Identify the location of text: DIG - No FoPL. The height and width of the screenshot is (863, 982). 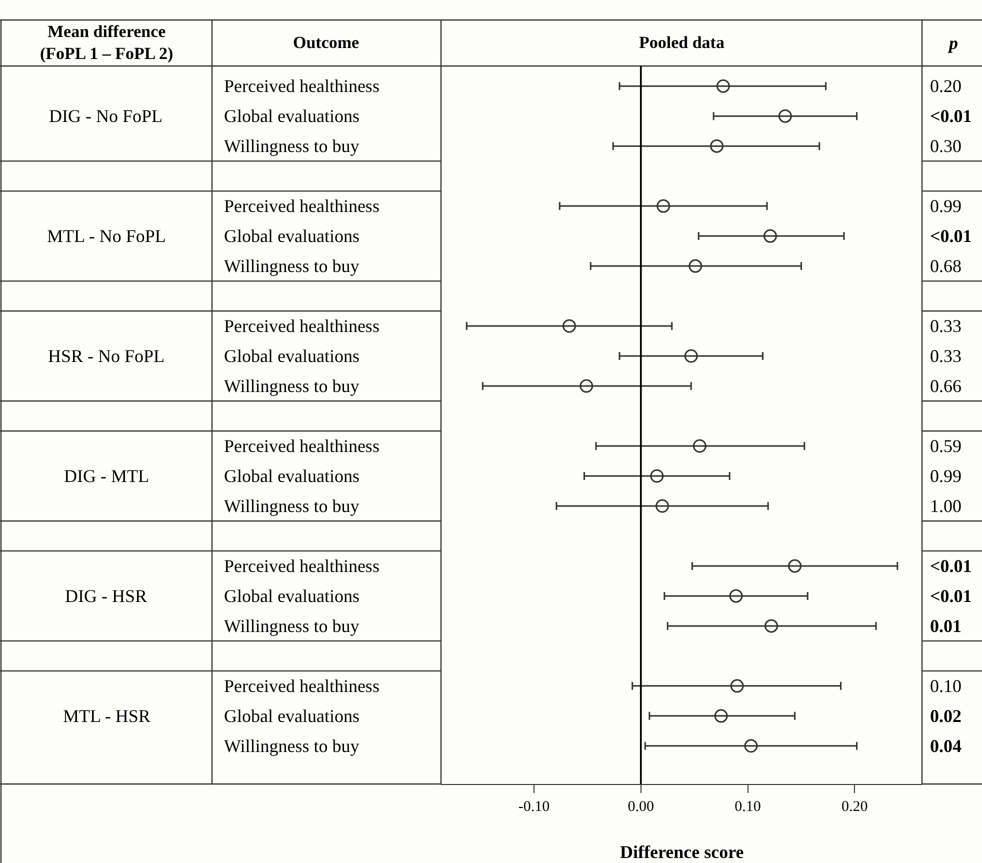
(106, 116).